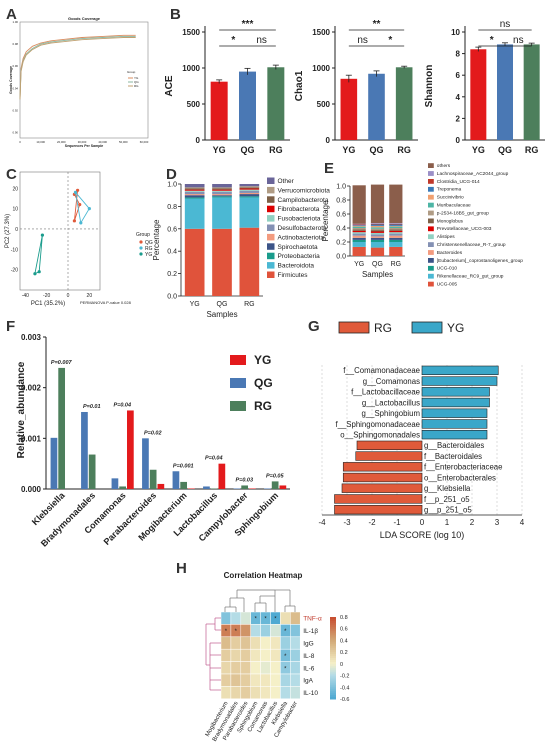 Image resolution: width=550 pixels, height=751 pixels. Describe the element at coordinates (447, 285) in the screenshot. I see `chart-e-legend-label: UCG-005` at that location.